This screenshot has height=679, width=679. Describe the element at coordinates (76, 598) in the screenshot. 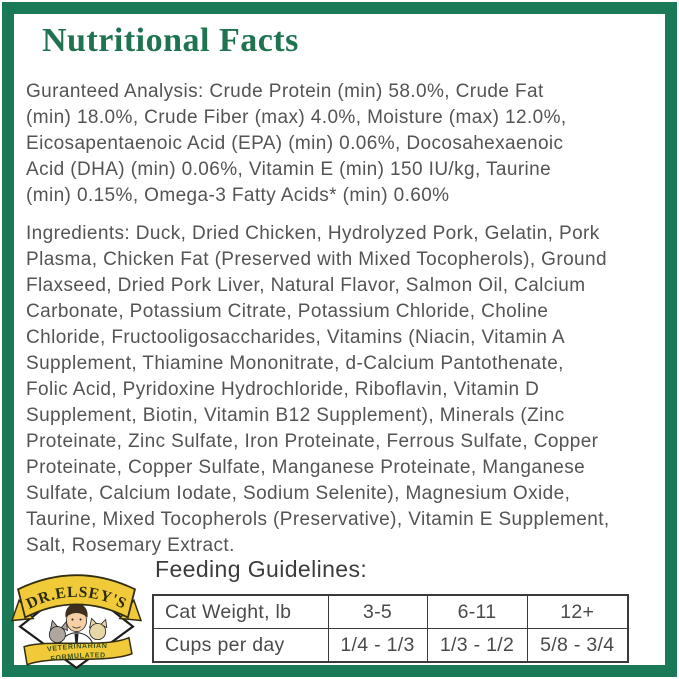

I see `logo-banner: DR.ELSEY'S` at that location.